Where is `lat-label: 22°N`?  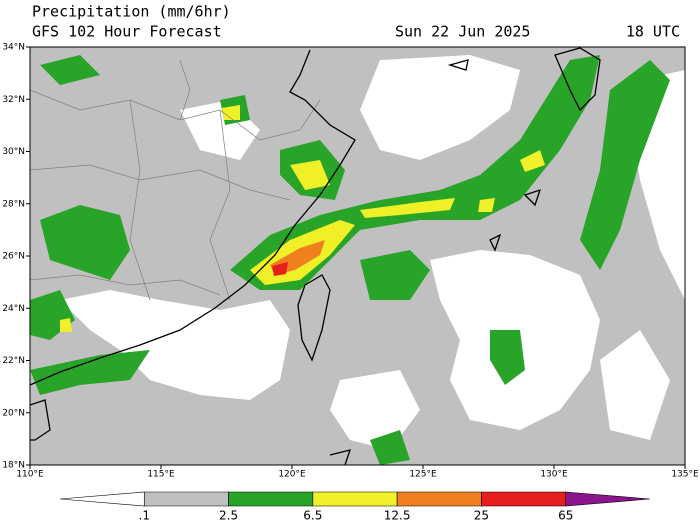 lat-label: 22°N is located at coordinates (13, 361).